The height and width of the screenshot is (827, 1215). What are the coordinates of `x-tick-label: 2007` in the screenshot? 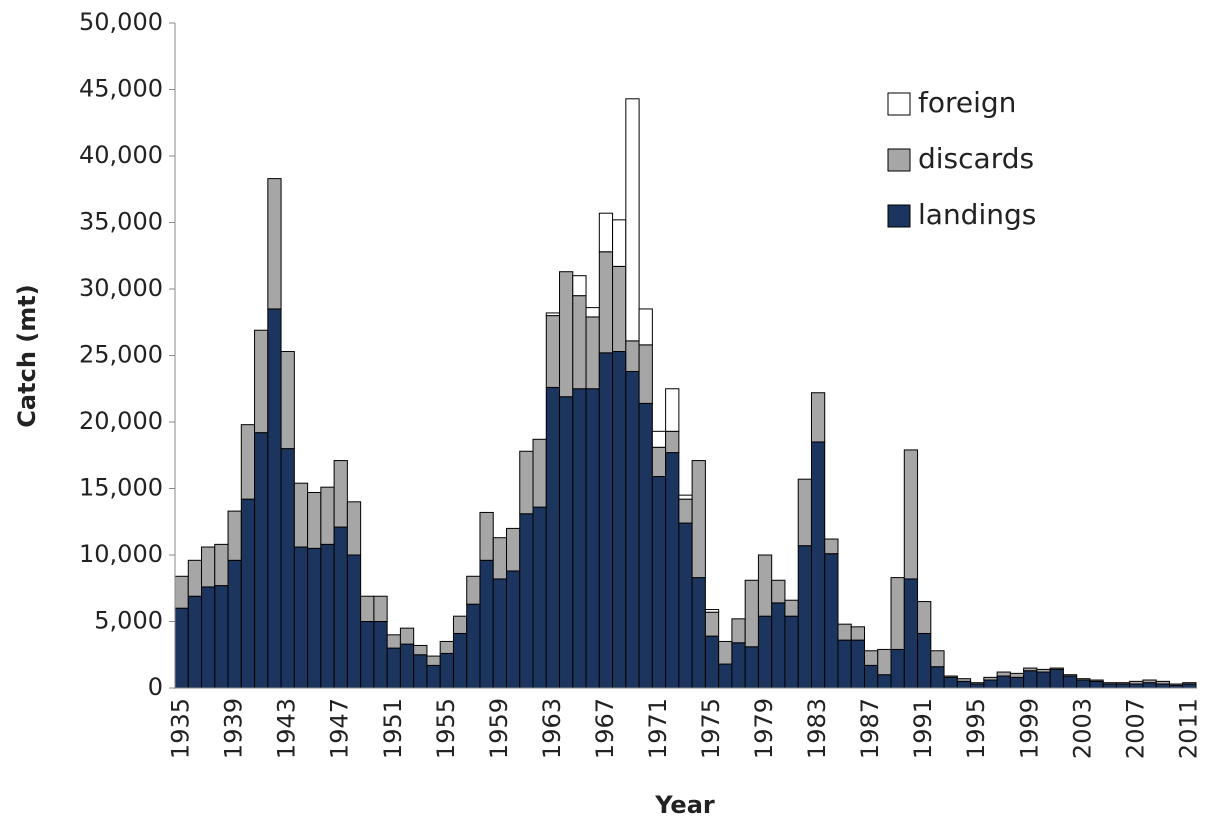 It's located at (1135, 728).